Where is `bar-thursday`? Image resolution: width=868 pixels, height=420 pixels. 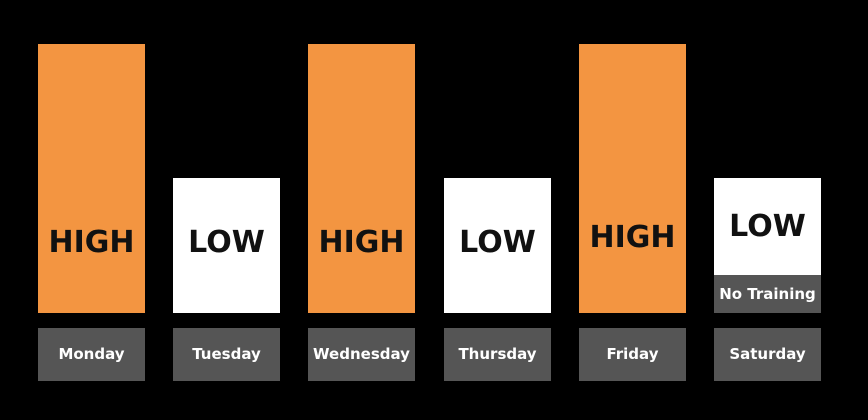 bar-thursday is located at coordinates (497, 245).